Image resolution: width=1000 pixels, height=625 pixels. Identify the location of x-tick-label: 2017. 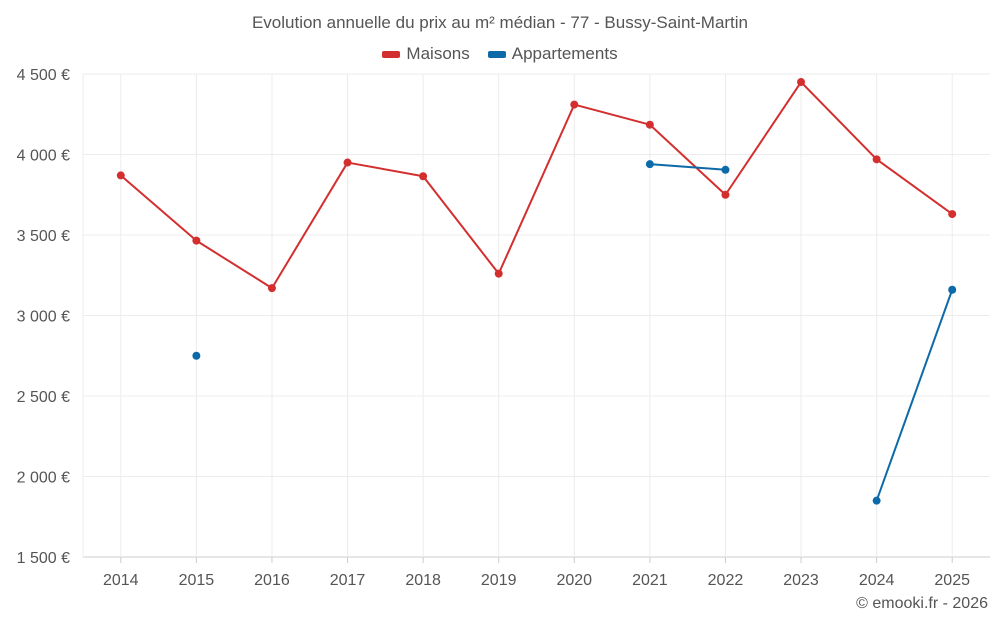
(348, 580).